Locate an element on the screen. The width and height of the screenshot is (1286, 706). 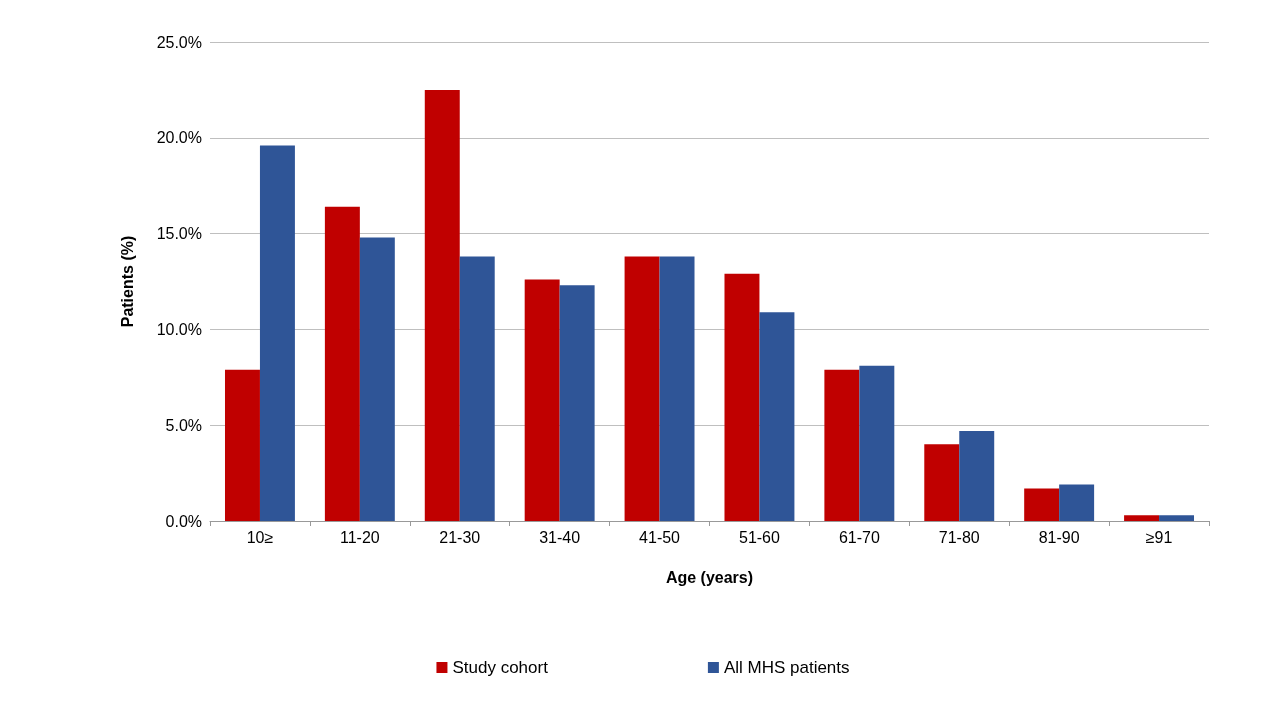
y-tick-label: 0.0% is located at coordinates (183, 521).